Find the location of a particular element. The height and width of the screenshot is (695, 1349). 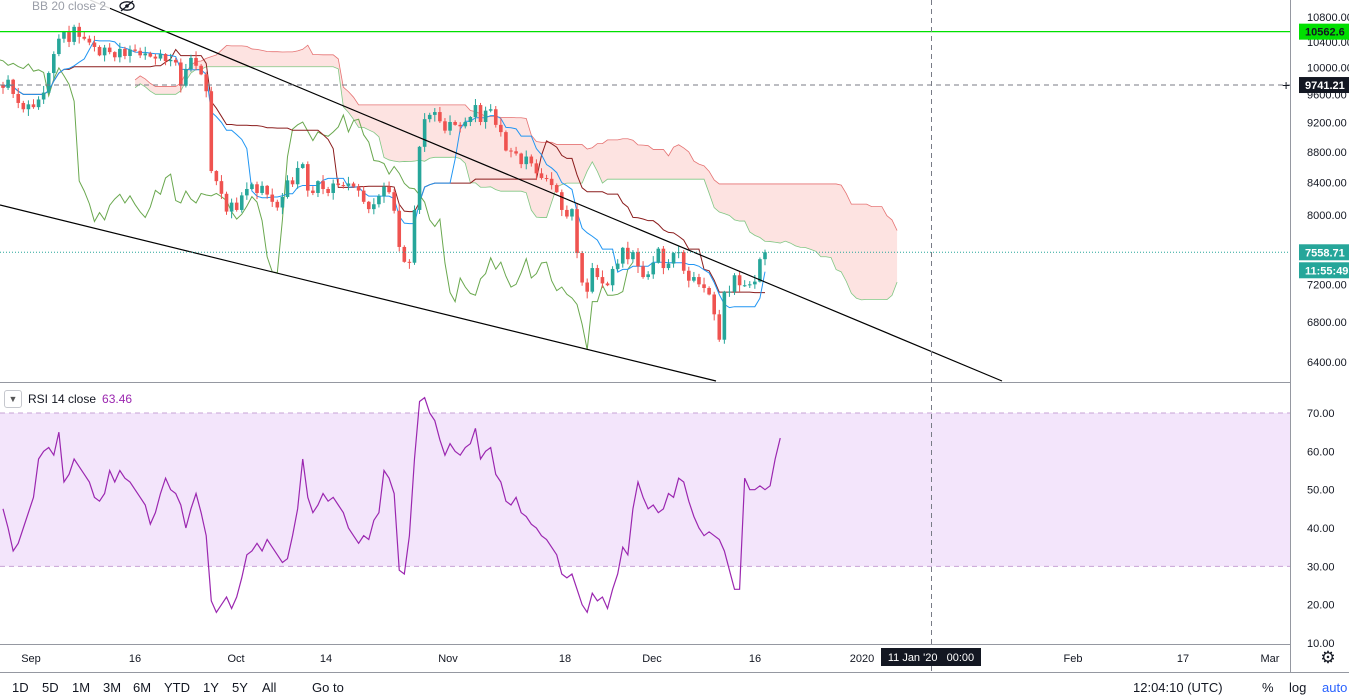

chevron-down-icon: ▼ is located at coordinates (13, 399).